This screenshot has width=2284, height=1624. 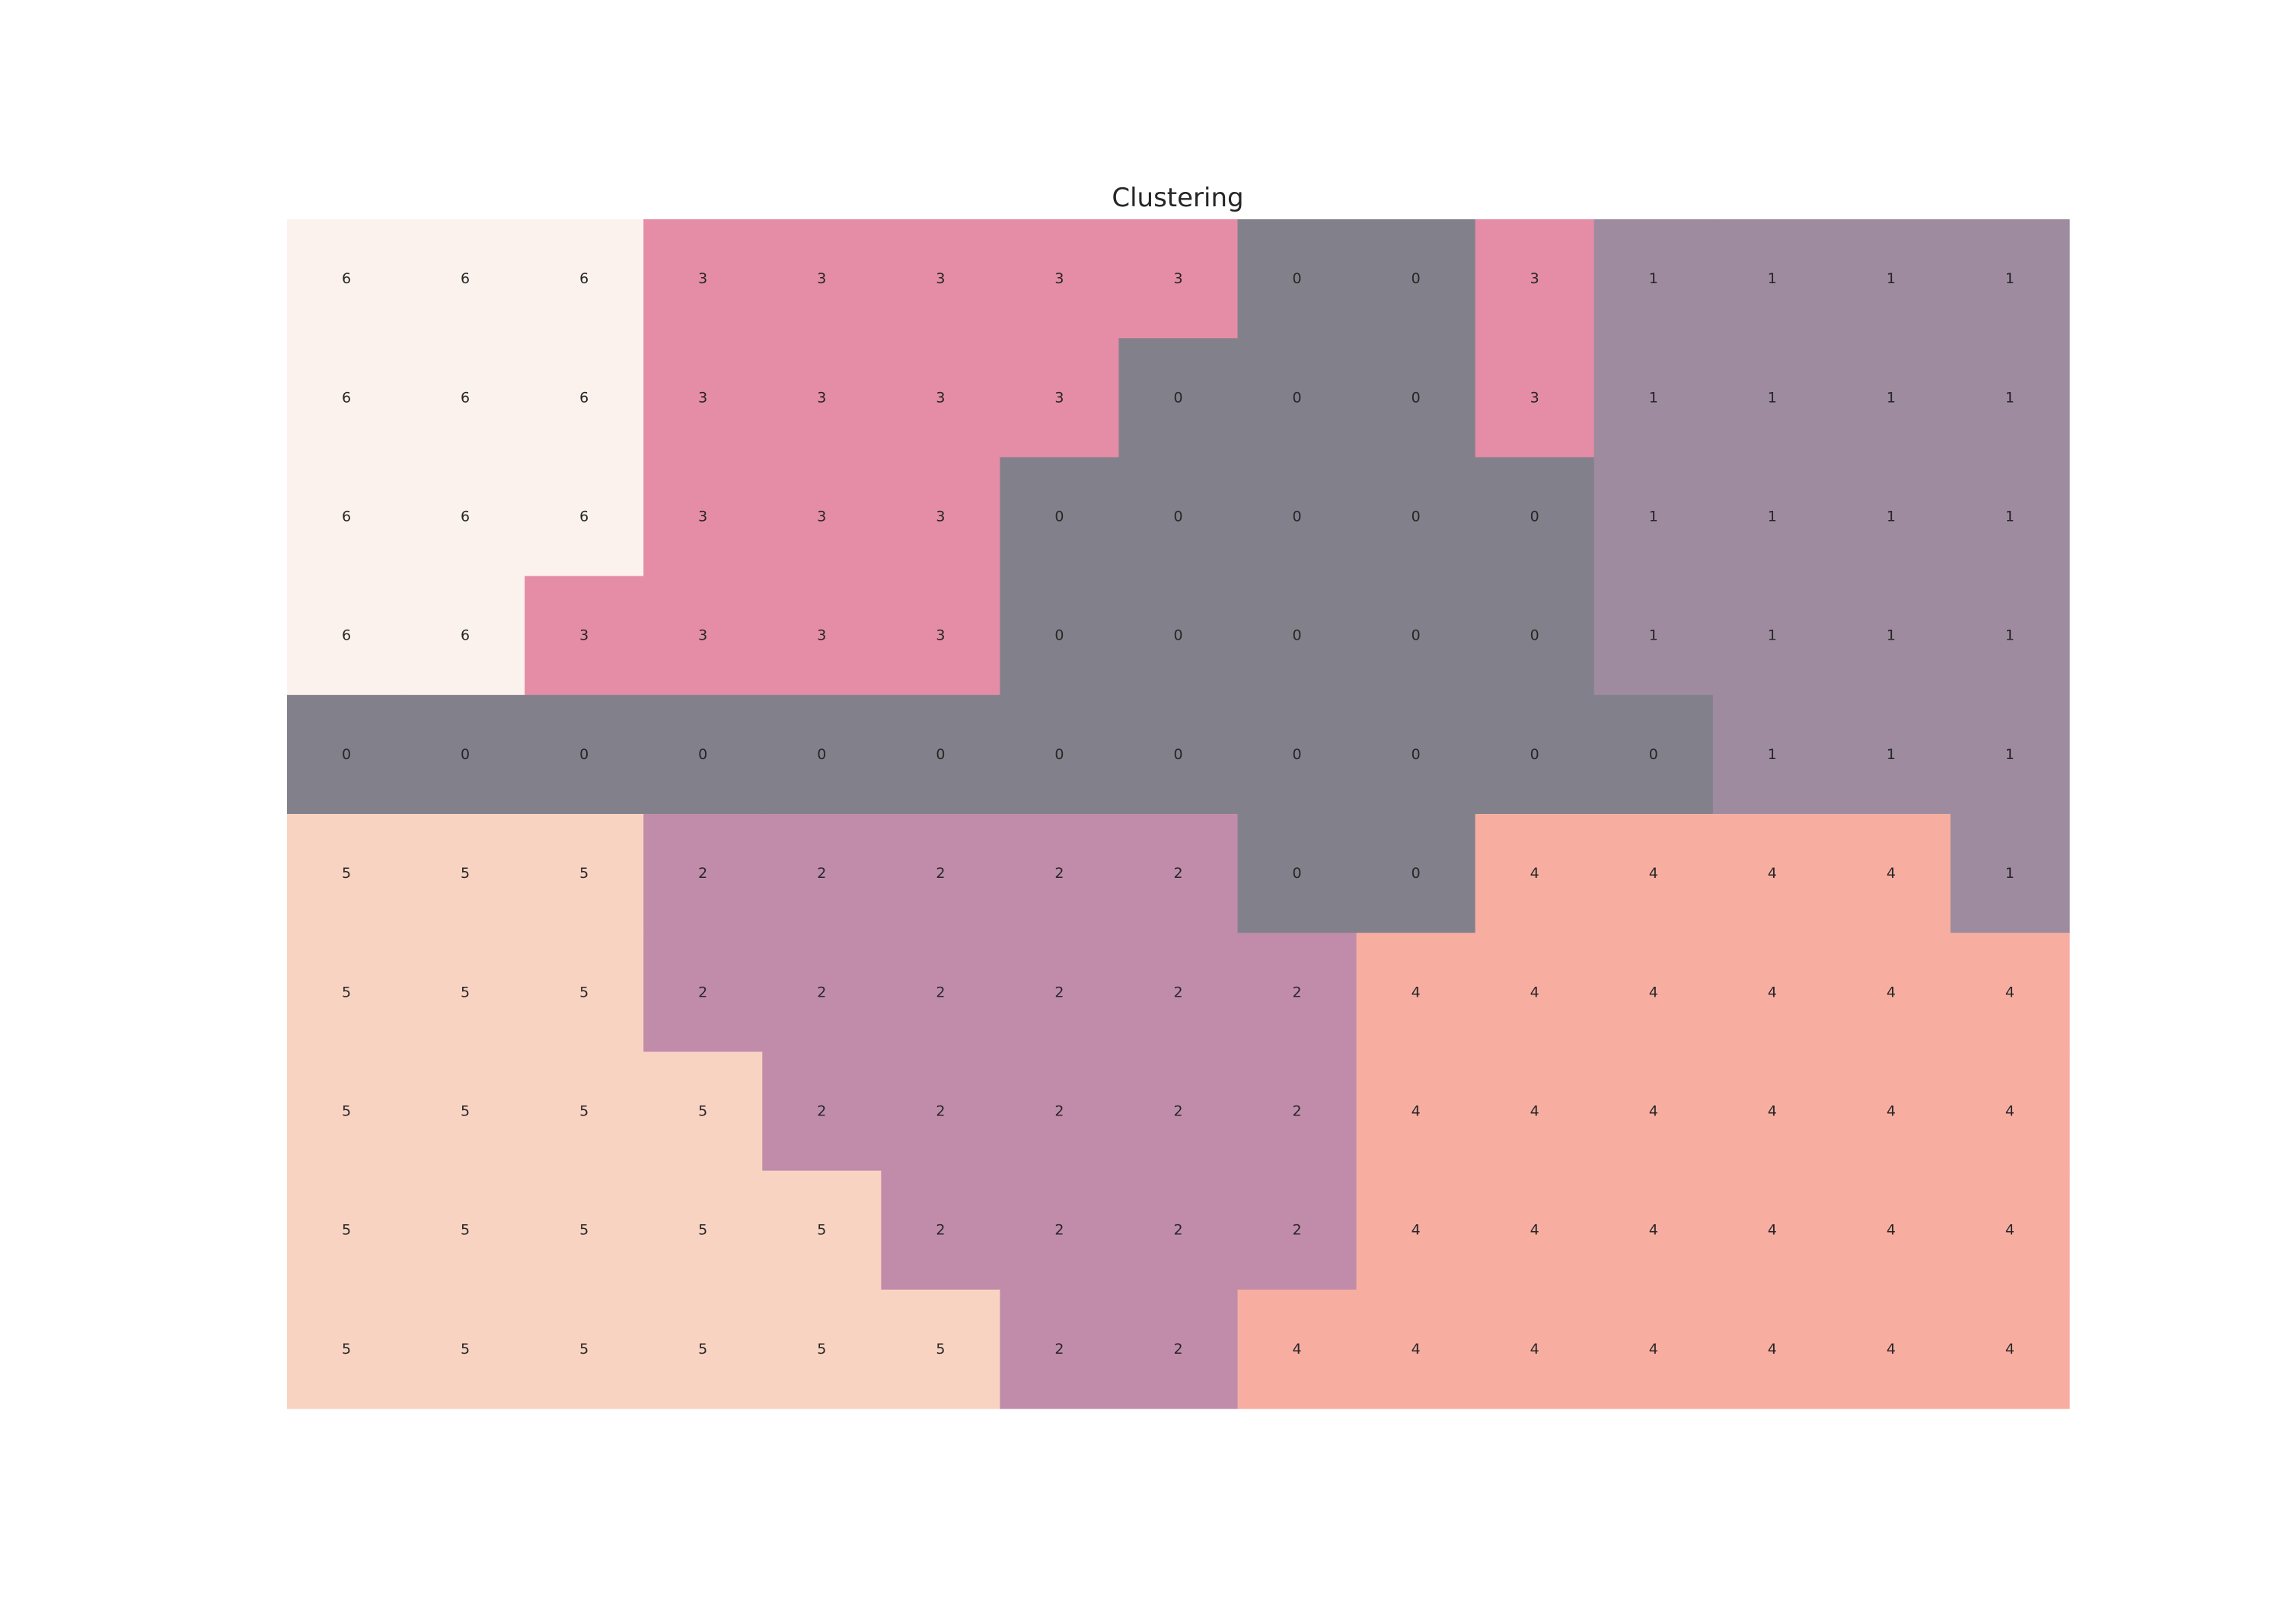 I want to click on cell-label-r7-c8: 2, so click(x=1297, y=1111).